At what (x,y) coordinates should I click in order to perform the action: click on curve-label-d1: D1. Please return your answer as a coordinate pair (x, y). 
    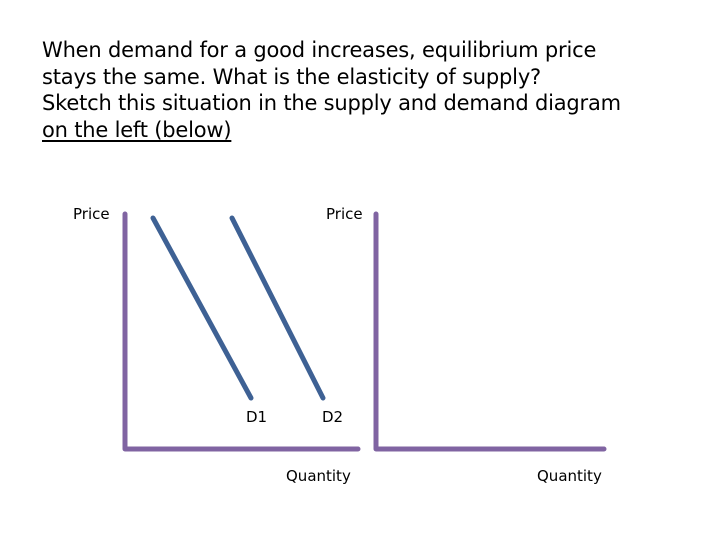
    Looking at the image, I should click on (257, 417).